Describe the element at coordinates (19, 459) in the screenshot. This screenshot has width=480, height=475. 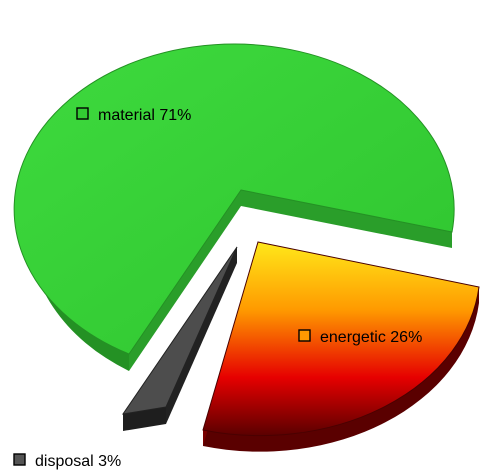
I see `legend-marker-disposal` at that location.